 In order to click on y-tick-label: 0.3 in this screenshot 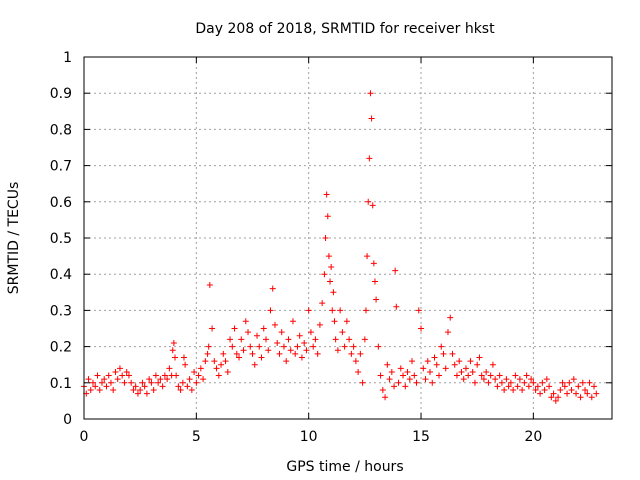, I will do `click(61, 311)`.